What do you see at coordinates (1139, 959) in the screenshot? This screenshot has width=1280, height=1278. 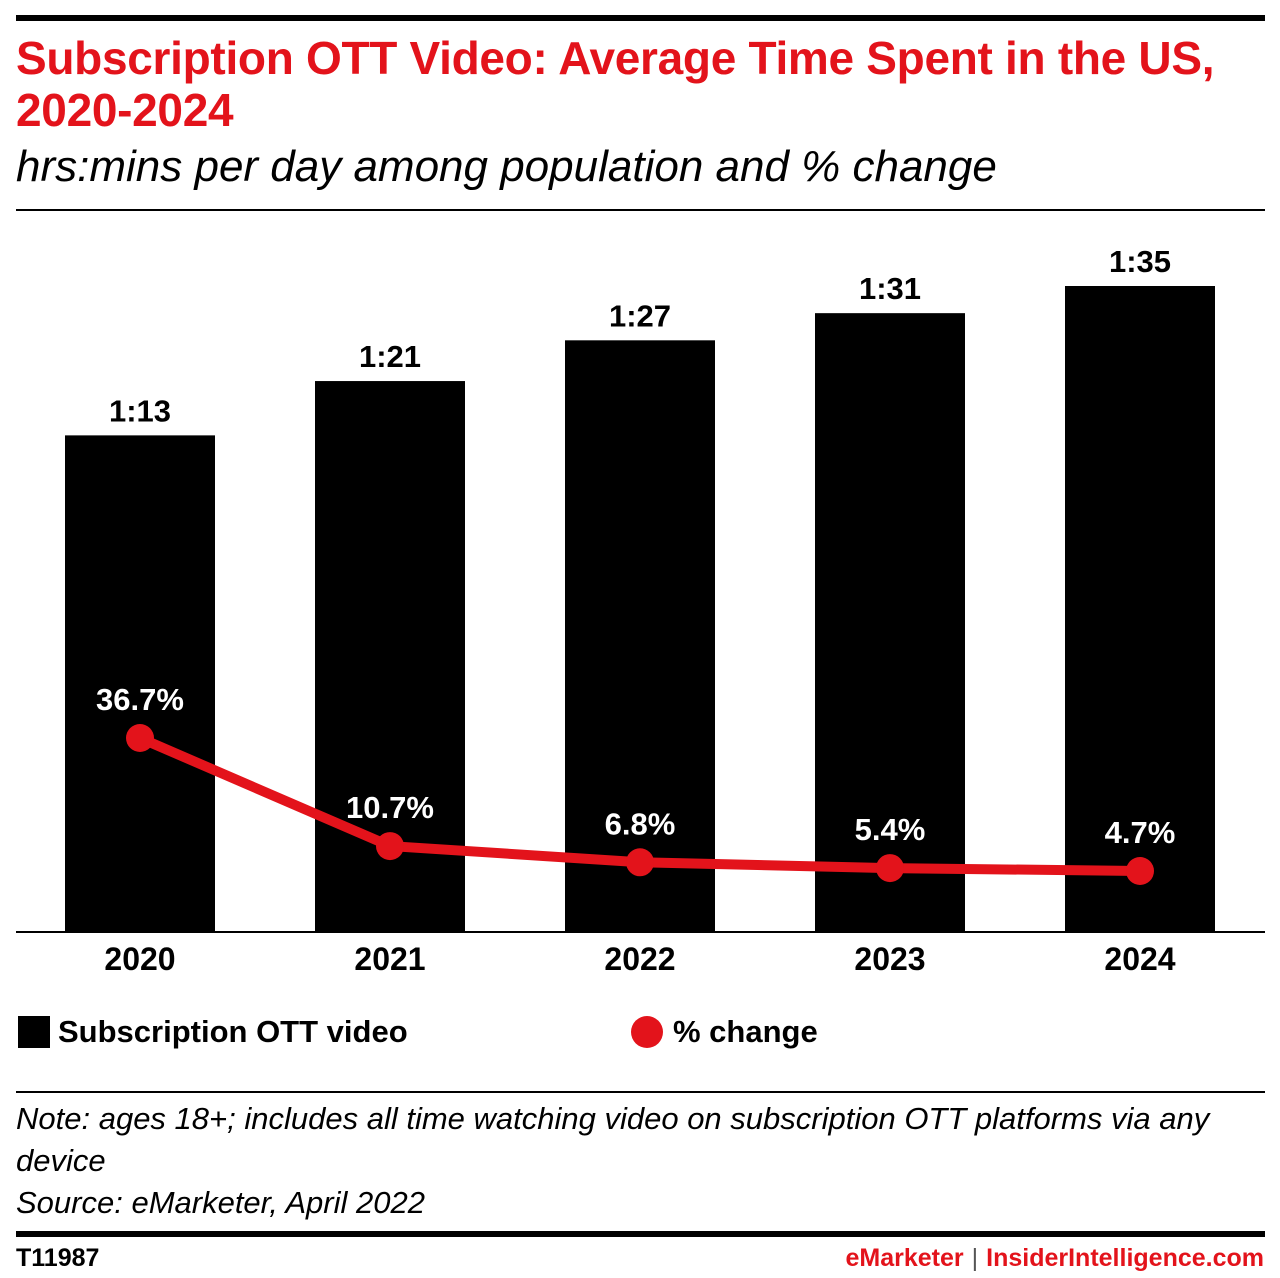 I see `x-tick-label-2024: 2024` at bounding box center [1139, 959].